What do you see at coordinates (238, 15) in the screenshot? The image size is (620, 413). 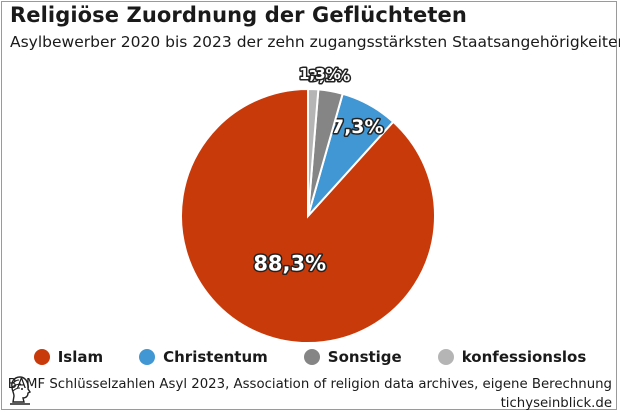 I see `chart-title: Religiöse Zuordnung der Geflüchteten` at bounding box center [238, 15].